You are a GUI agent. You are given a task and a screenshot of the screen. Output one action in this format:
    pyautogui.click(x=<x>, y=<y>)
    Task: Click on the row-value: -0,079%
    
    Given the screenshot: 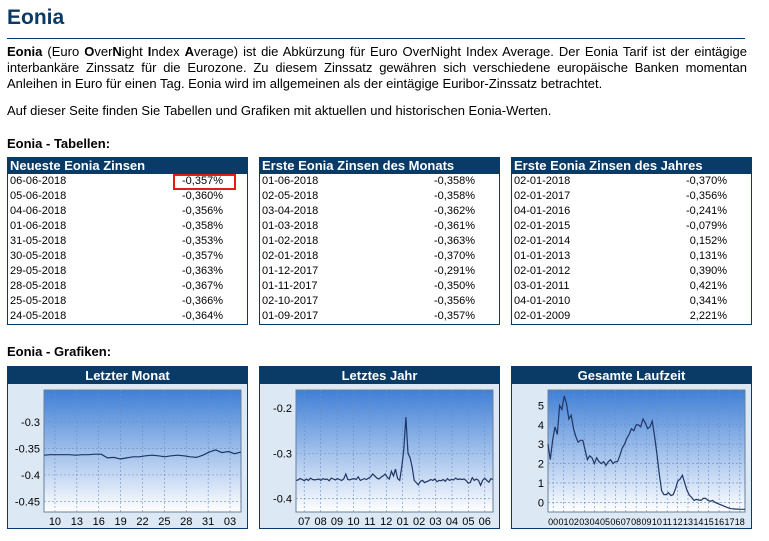 What is the action you would take?
    pyautogui.click(x=706, y=226)
    